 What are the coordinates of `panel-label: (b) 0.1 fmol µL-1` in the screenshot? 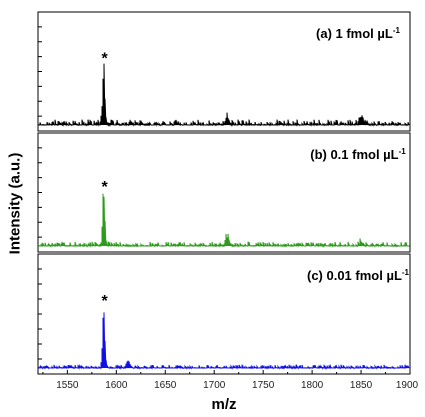 It's located at (358, 154).